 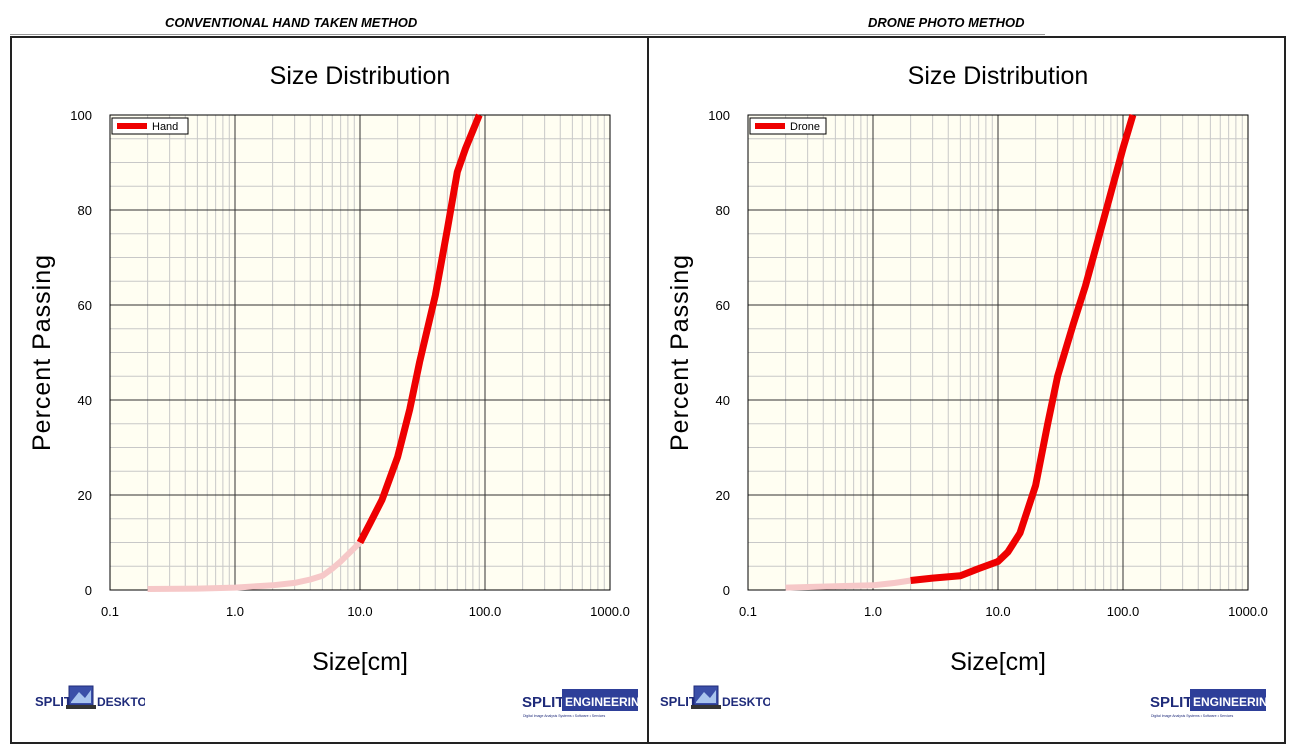 I want to click on legend-label: Drone, so click(x=805, y=127).